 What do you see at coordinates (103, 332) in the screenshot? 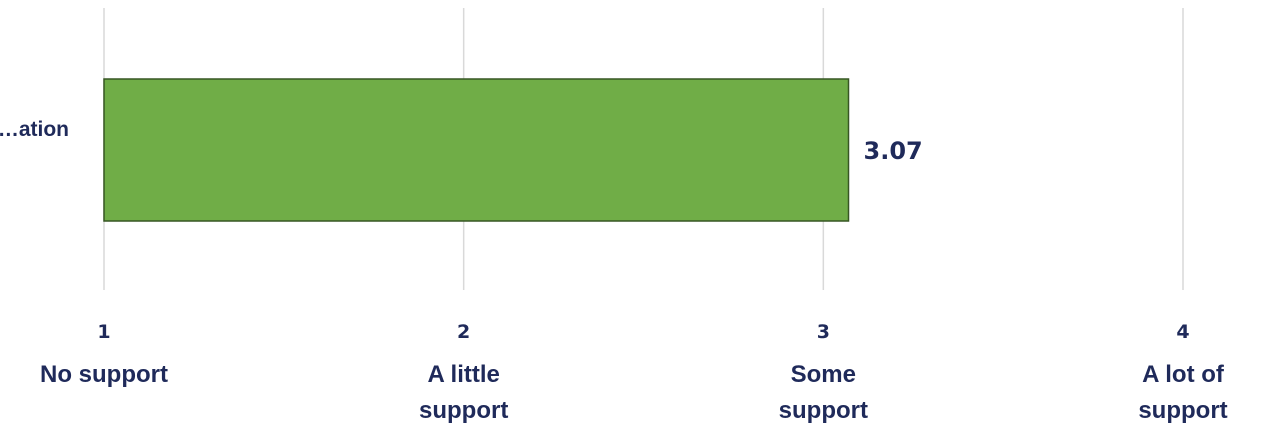
I see `tick-number-1: 1` at bounding box center [103, 332].